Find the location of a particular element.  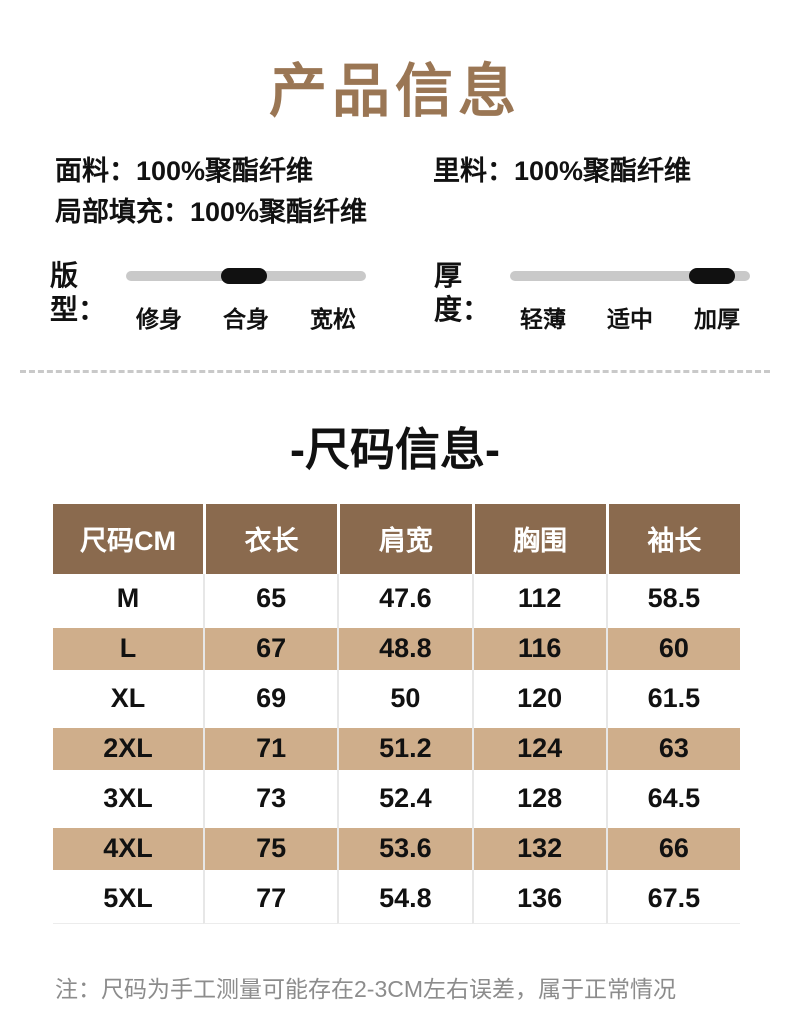

table-row: M 65 47.6 112 58.5 is located at coordinates (396, 598).